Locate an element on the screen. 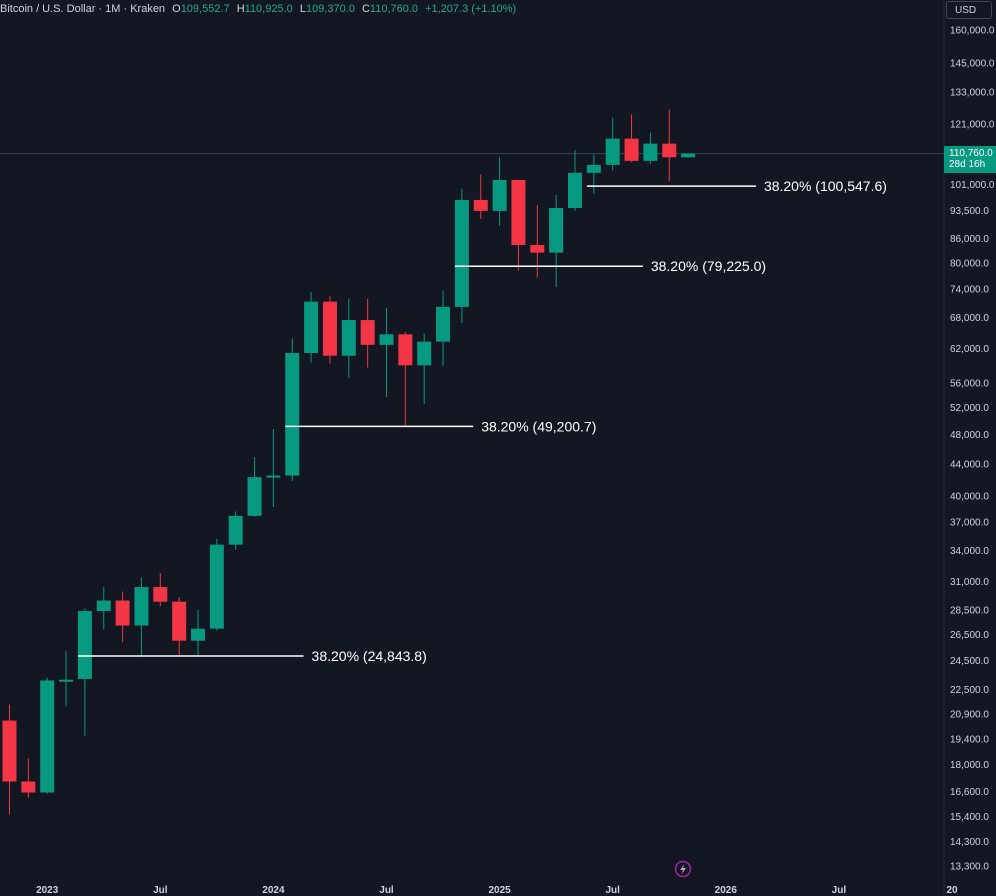 This screenshot has width=996, height=896. y-tick-label: 18,000.0 is located at coordinates (969, 765).